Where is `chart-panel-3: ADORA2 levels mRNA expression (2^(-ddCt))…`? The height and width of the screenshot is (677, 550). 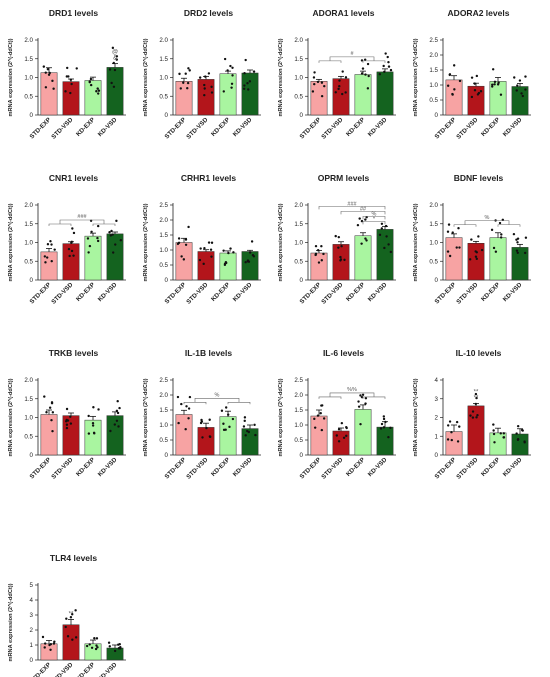 chart-panel-3: ADORA2 levels mRNA expression (2^(-ddCt))… is located at coordinates (472, 74).